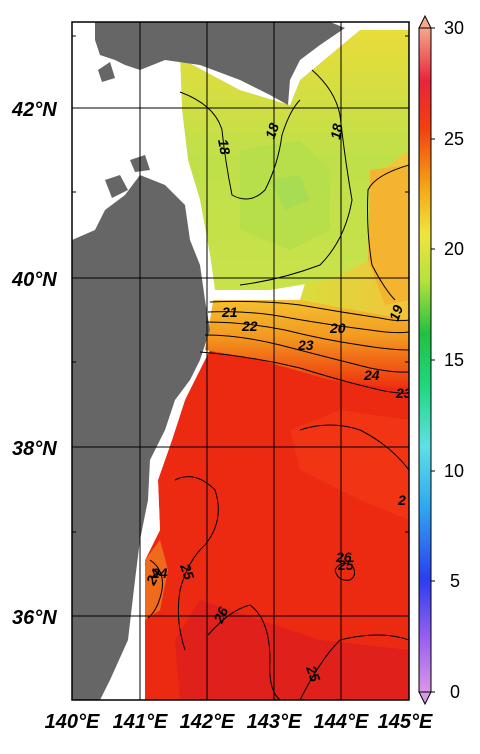  I want to click on colorbar-tick-5: 5, so click(455, 581).